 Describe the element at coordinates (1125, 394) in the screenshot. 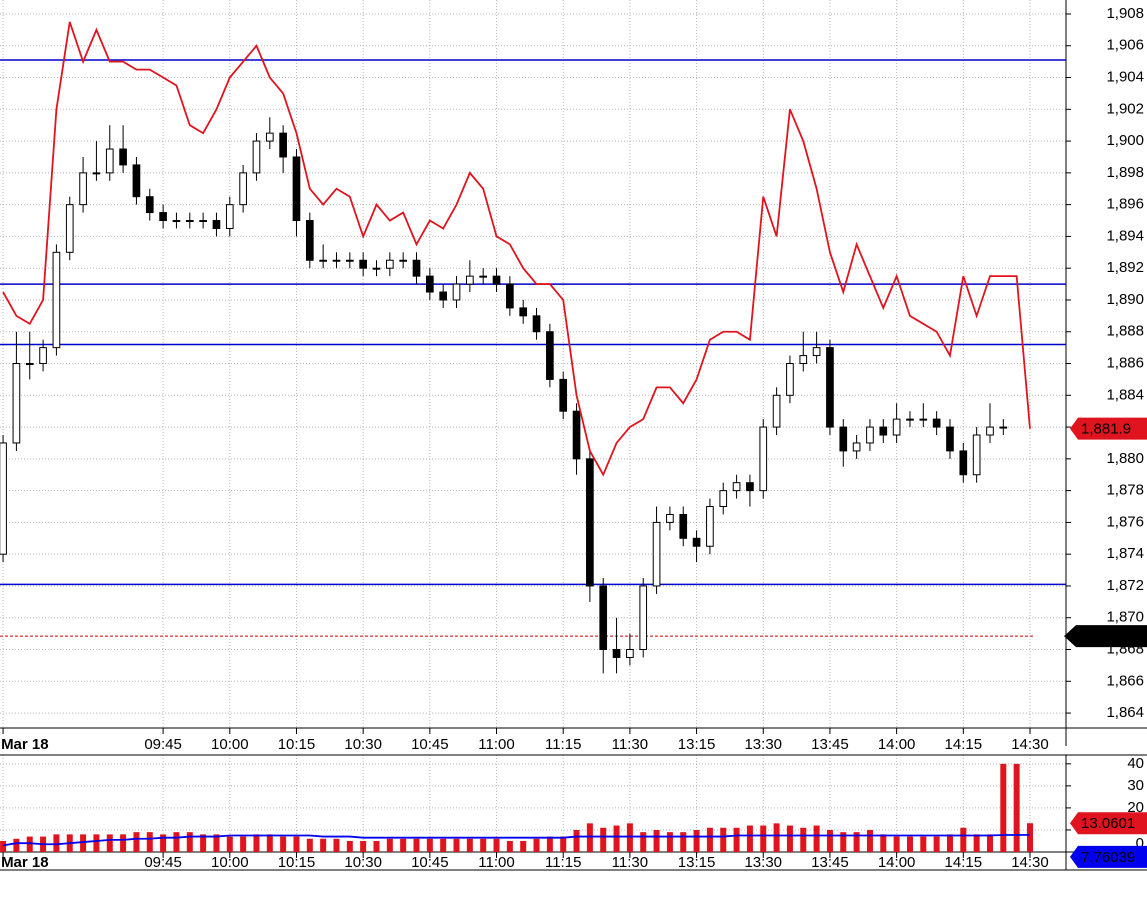

I see `y-tick-label: 1,884` at that location.